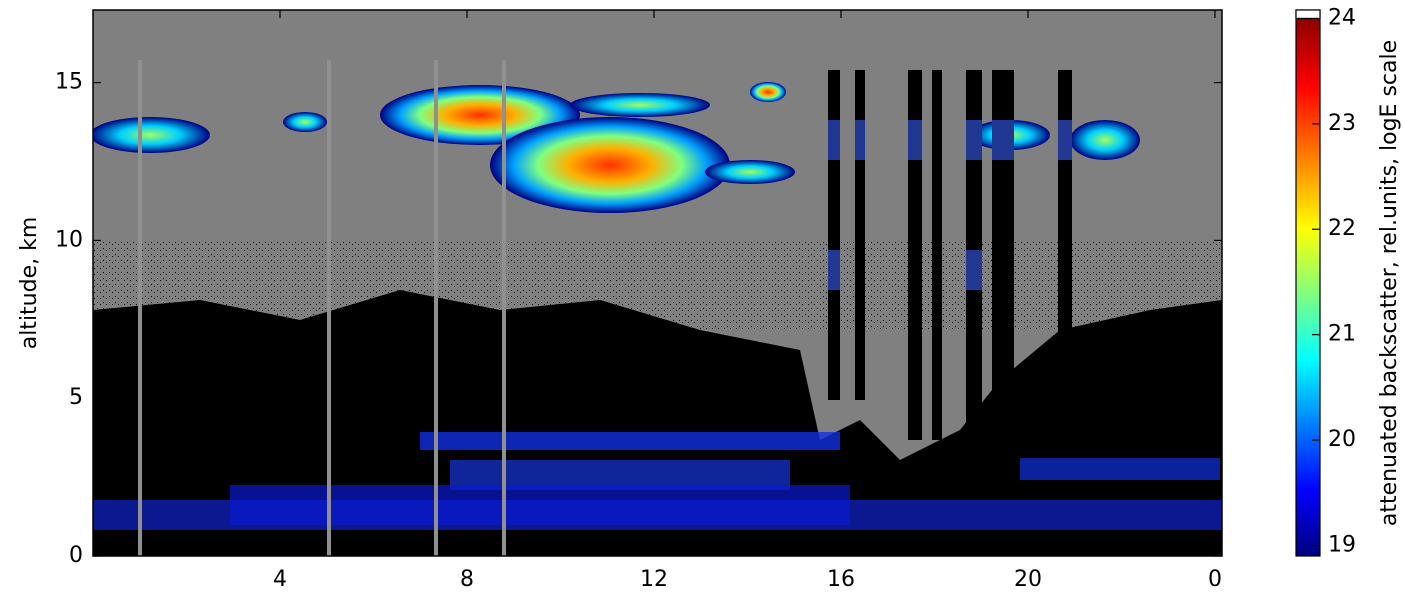 The image size is (1403, 597). I want to click on x-tick-label: 0, so click(1215, 579).